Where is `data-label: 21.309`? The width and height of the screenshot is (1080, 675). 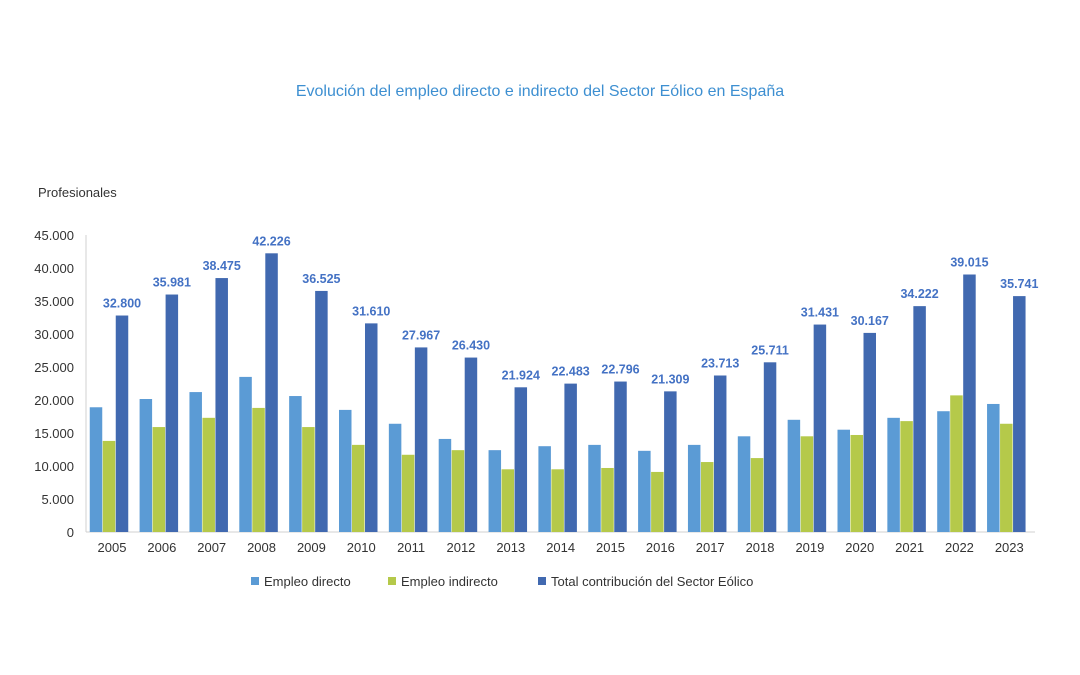 data-label: 21.309 is located at coordinates (670, 379).